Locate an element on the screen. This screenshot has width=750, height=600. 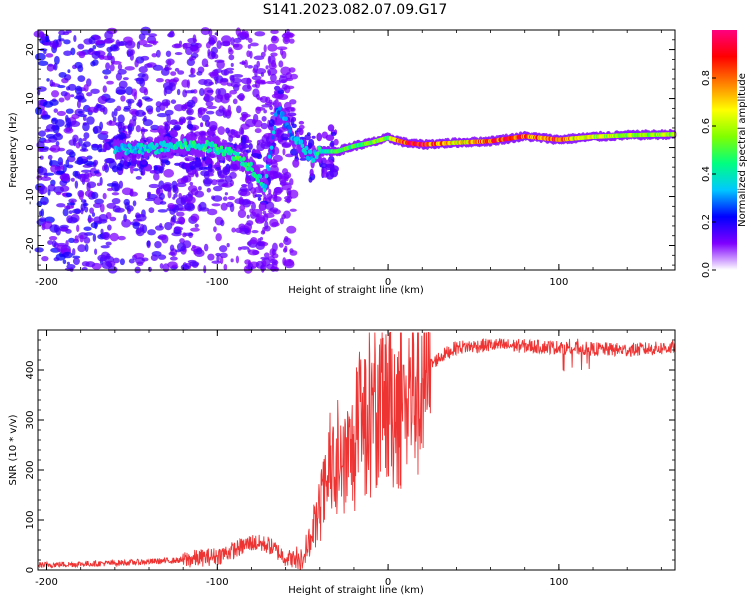
spectrogram-x-tick-label: -100 is located at coordinates (217, 282).